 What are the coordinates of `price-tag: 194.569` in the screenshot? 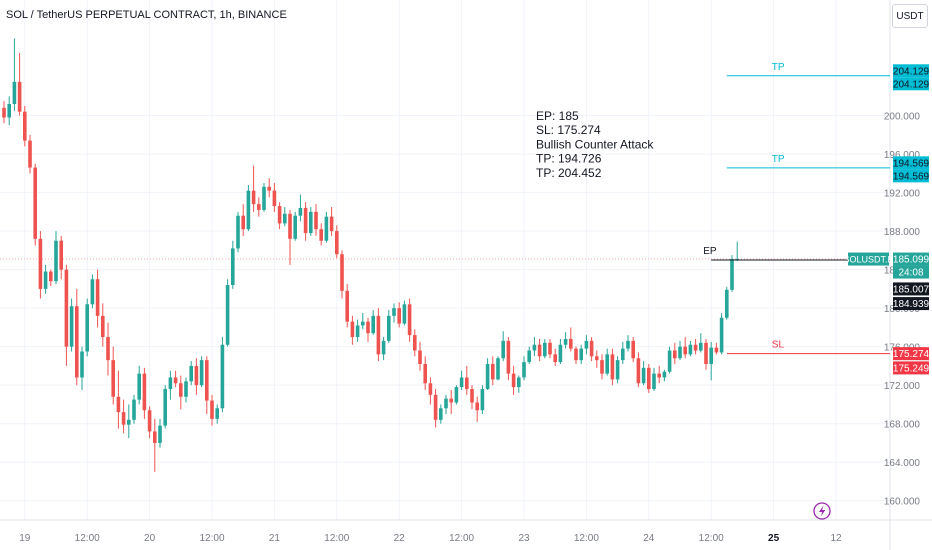 It's located at (911, 163).